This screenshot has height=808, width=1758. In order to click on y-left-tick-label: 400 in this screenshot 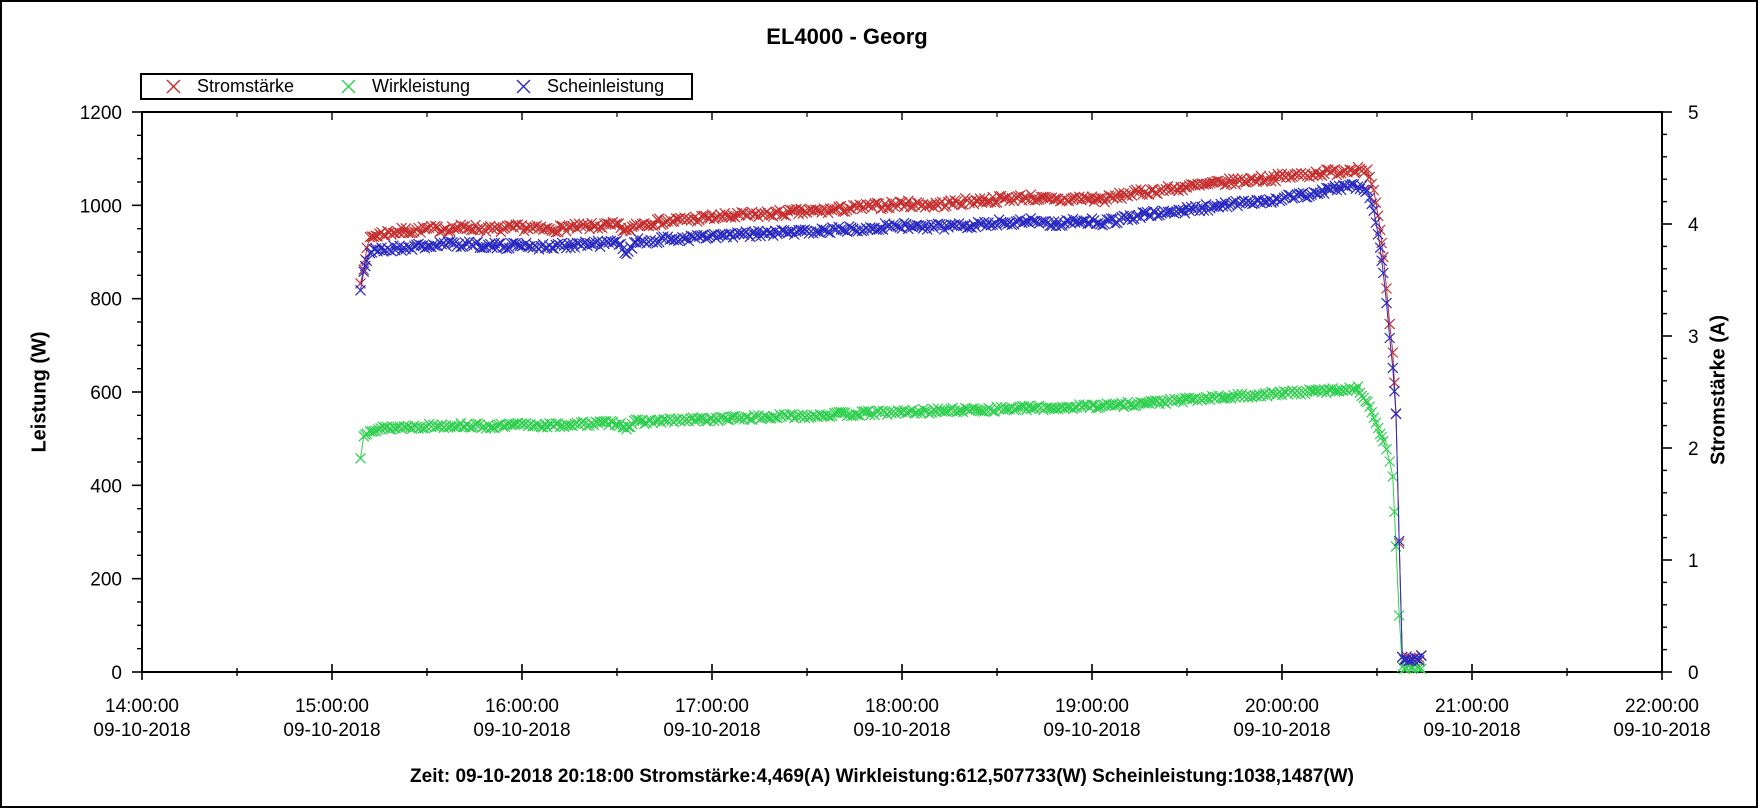, I will do `click(106, 486)`.